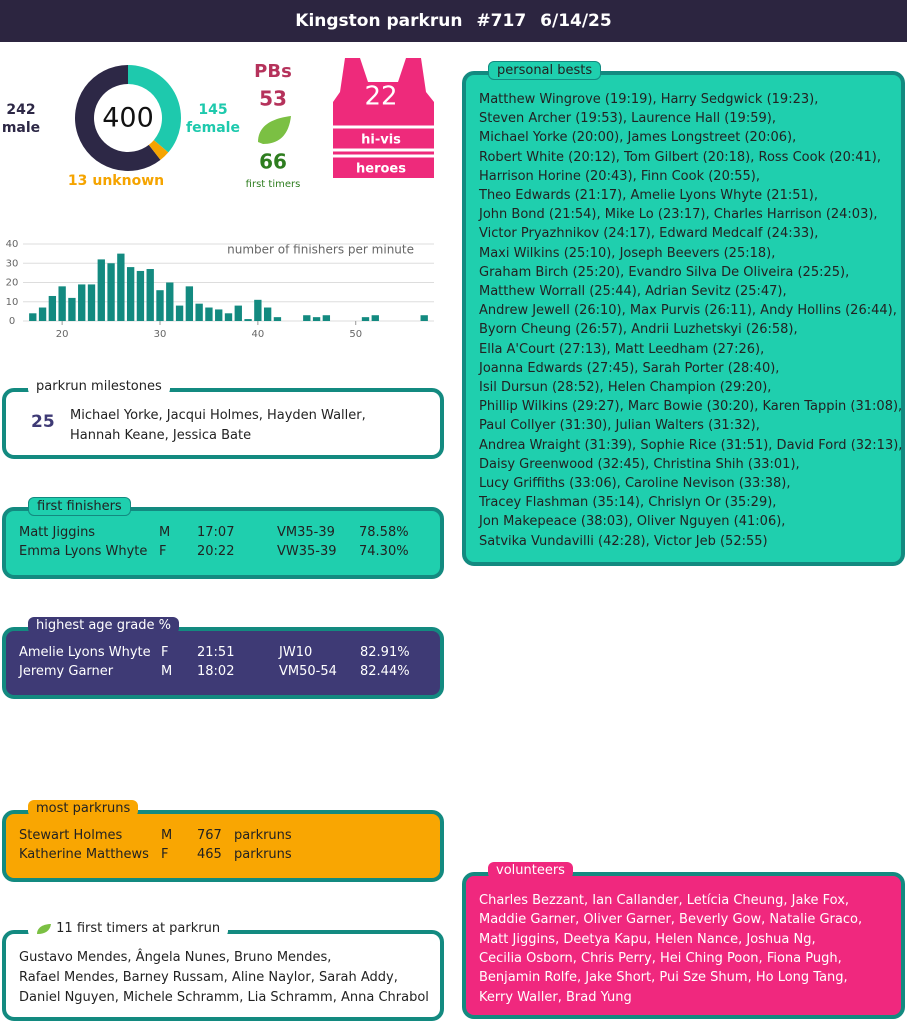 Image resolution: width=907 pixels, height=1024 pixels. Describe the element at coordinates (384, 551) in the screenshot. I see `table-cell: 74.30%` at that location.